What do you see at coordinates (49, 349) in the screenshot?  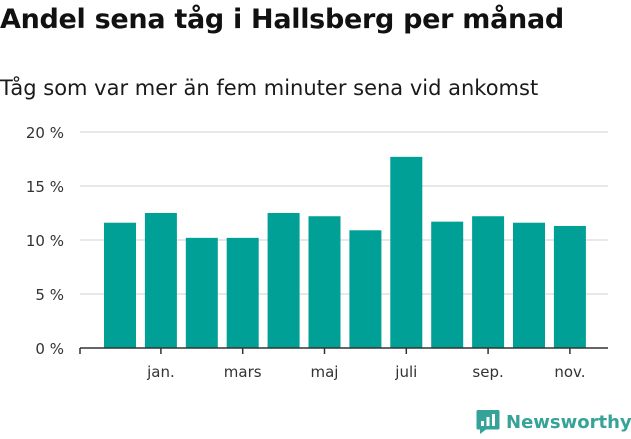 I see `y-tick-label: 0 %` at bounding box center [49, 349].